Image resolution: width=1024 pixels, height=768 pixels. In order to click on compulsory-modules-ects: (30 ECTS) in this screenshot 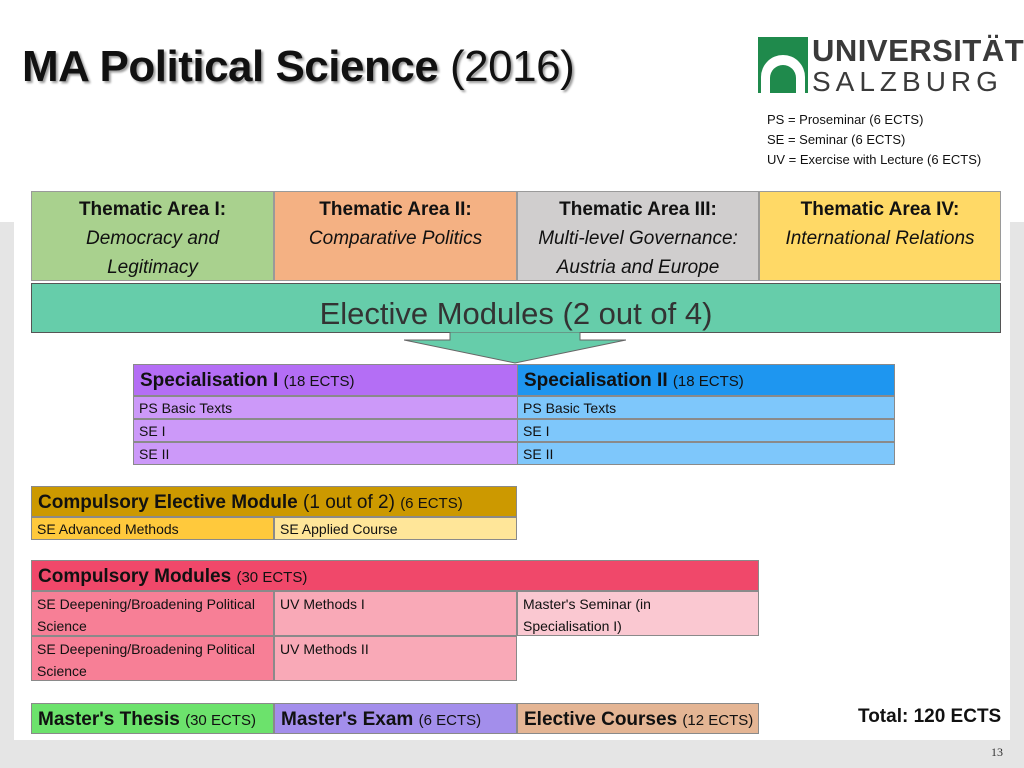, I will do `click(272, 577)`.